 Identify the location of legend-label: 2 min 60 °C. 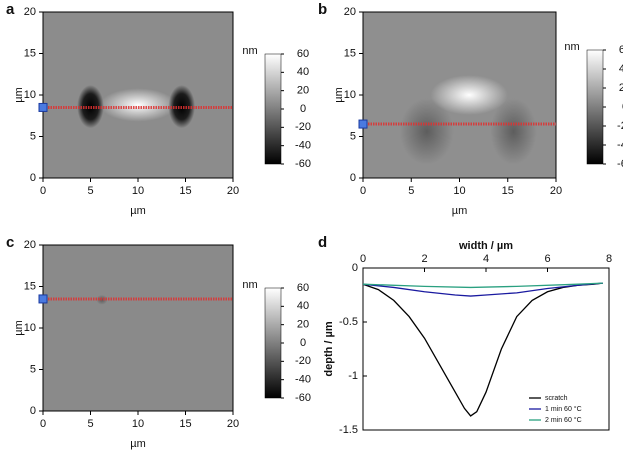
(563, 420).